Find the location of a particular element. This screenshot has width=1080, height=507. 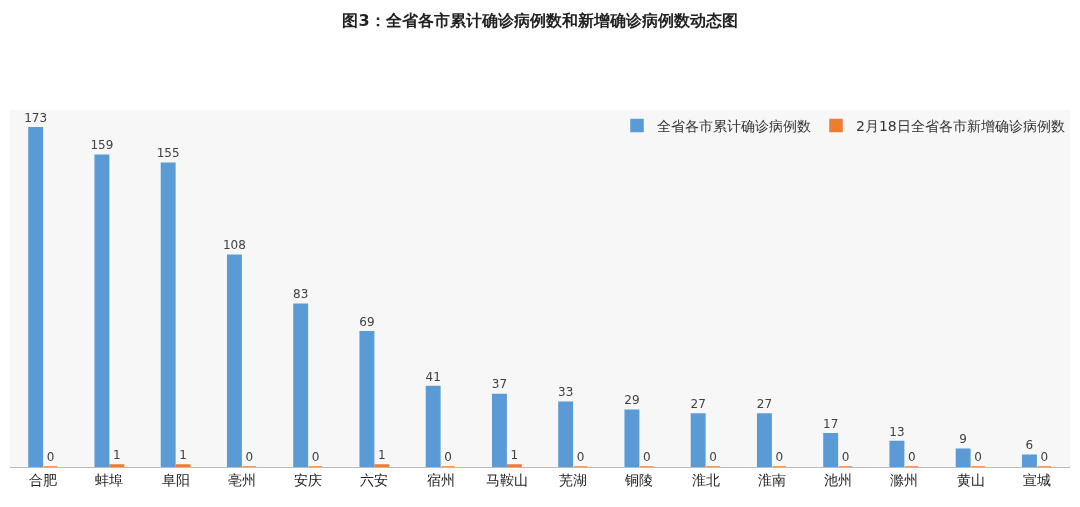

x-tick-label: 黄山 is located at coordinates (970, 479).